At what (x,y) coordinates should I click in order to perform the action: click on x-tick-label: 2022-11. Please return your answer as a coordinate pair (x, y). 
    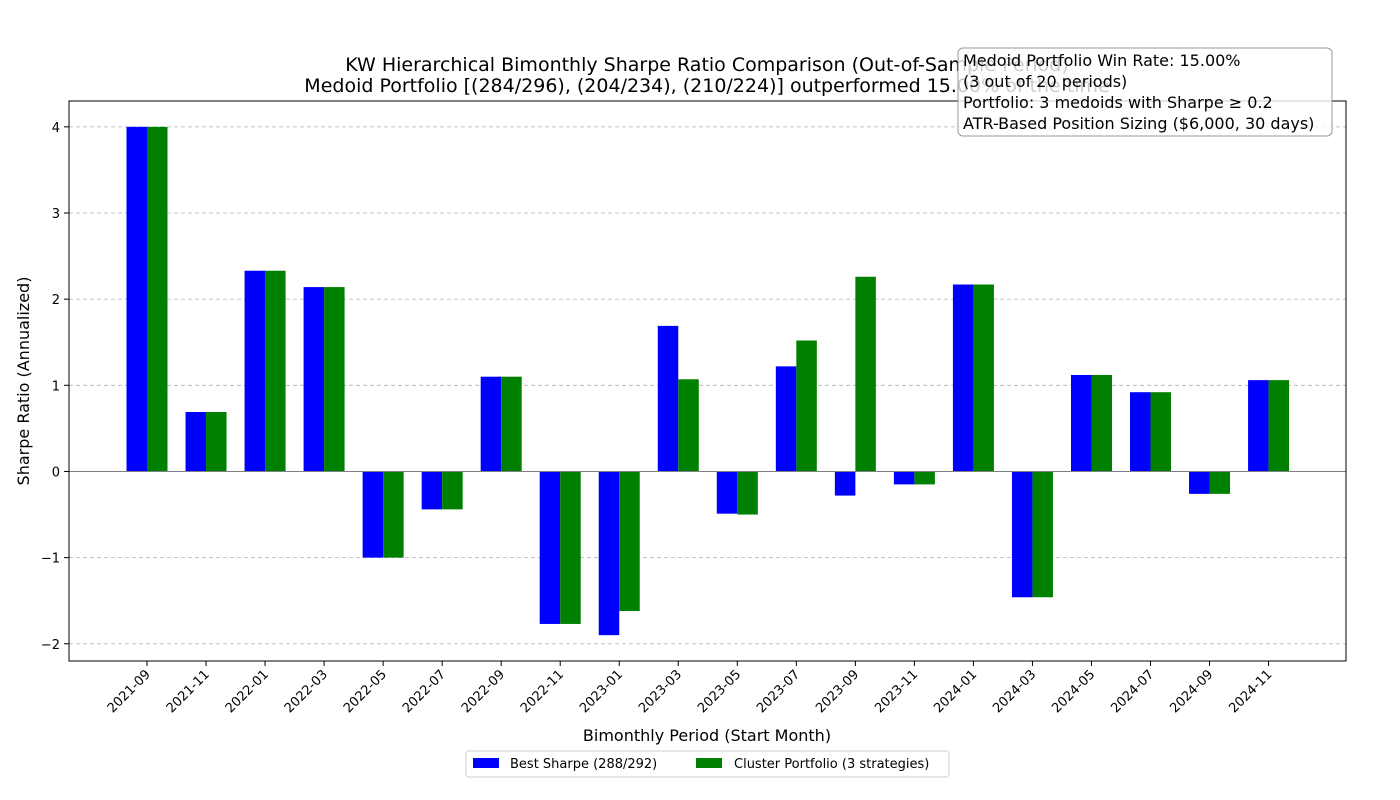
    Looking at the image, I should click on (542, 691).